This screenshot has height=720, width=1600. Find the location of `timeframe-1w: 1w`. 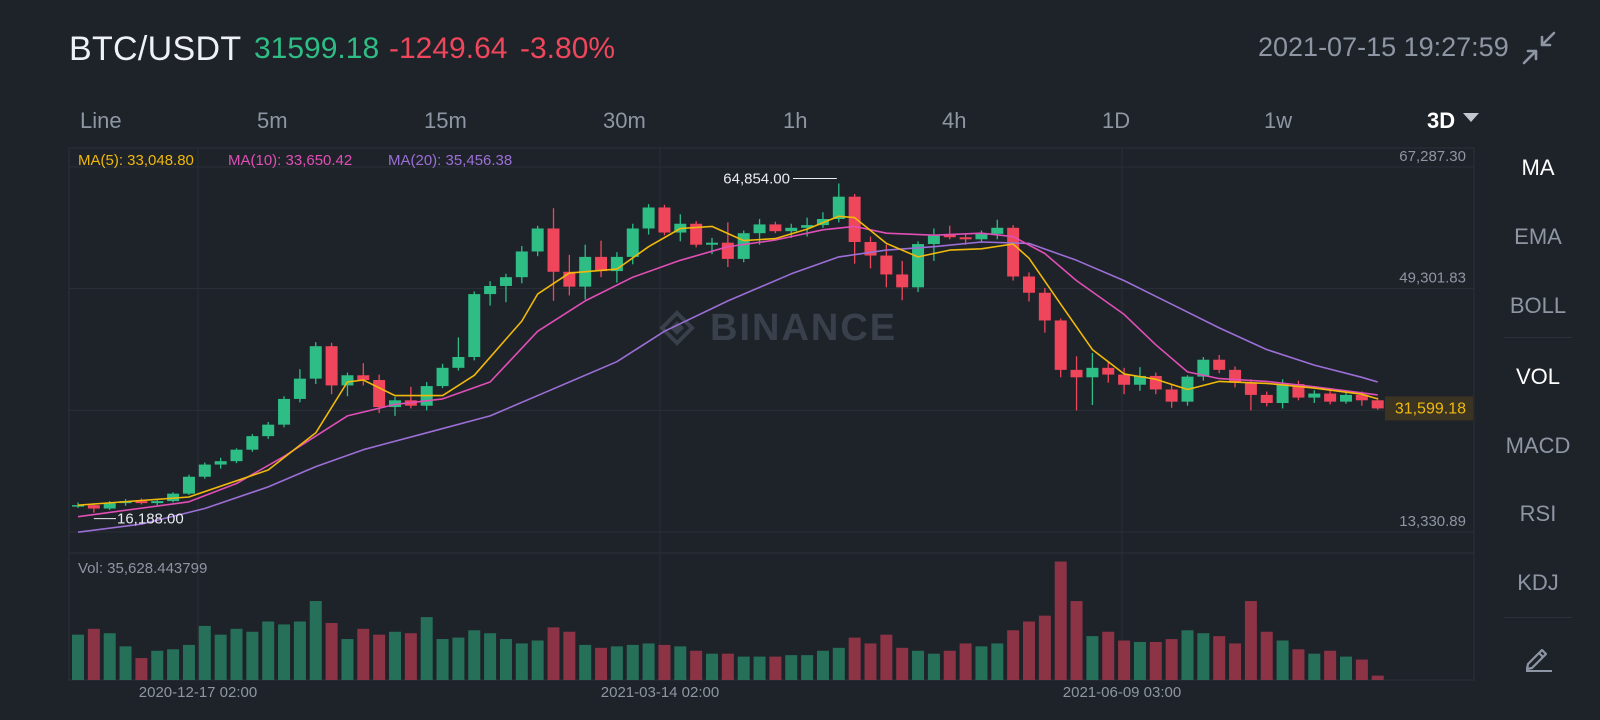

timeframe-1w: 1w is located at coordinates (1278, 120).